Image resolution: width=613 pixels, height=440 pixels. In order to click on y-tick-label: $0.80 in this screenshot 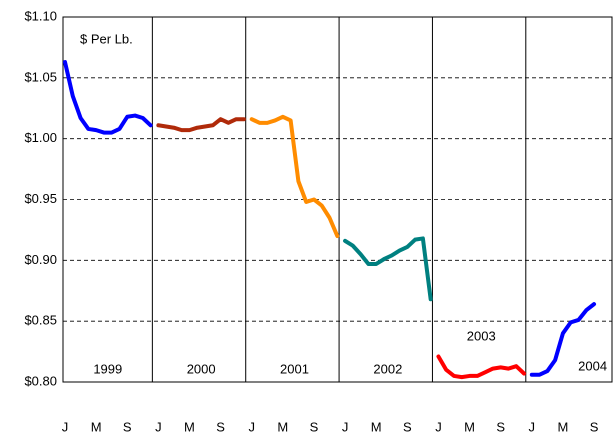, I will do `click(40, 380)`.